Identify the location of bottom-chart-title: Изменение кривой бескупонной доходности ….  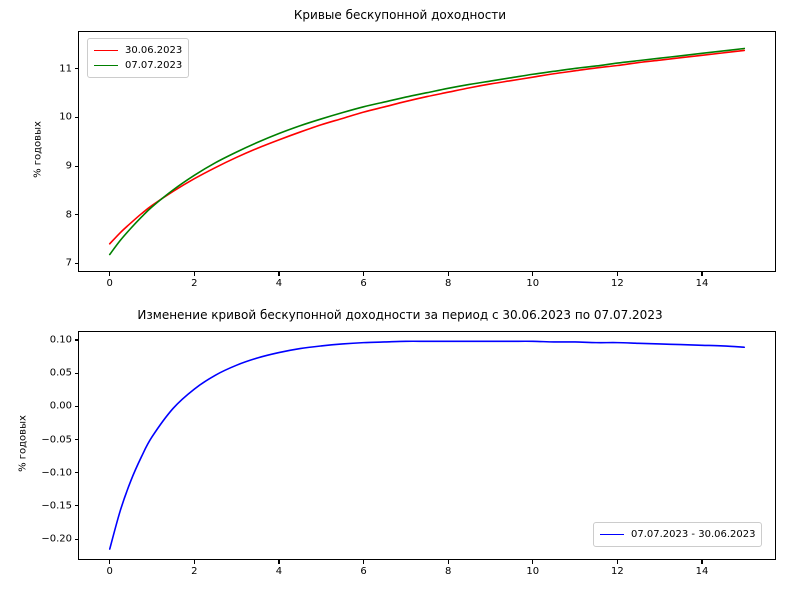
(400, 315).